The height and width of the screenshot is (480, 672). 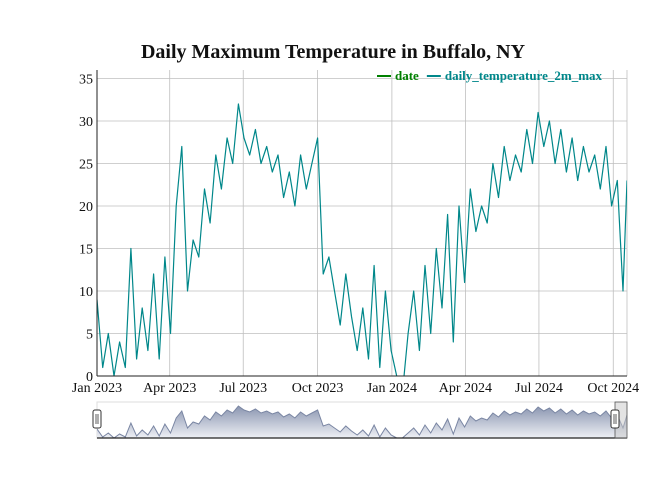 I want to click on y-tick-label: 15, so click(x=86, y=250).